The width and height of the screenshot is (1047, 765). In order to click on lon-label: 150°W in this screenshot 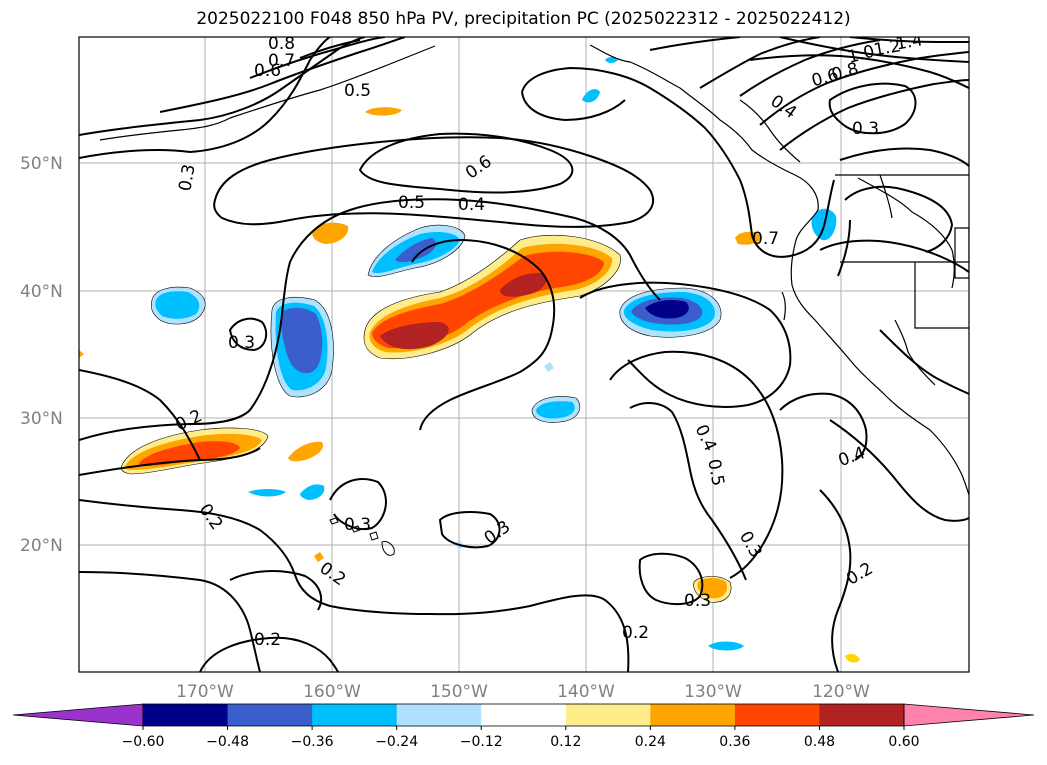, I will do `click(459, 692)`.